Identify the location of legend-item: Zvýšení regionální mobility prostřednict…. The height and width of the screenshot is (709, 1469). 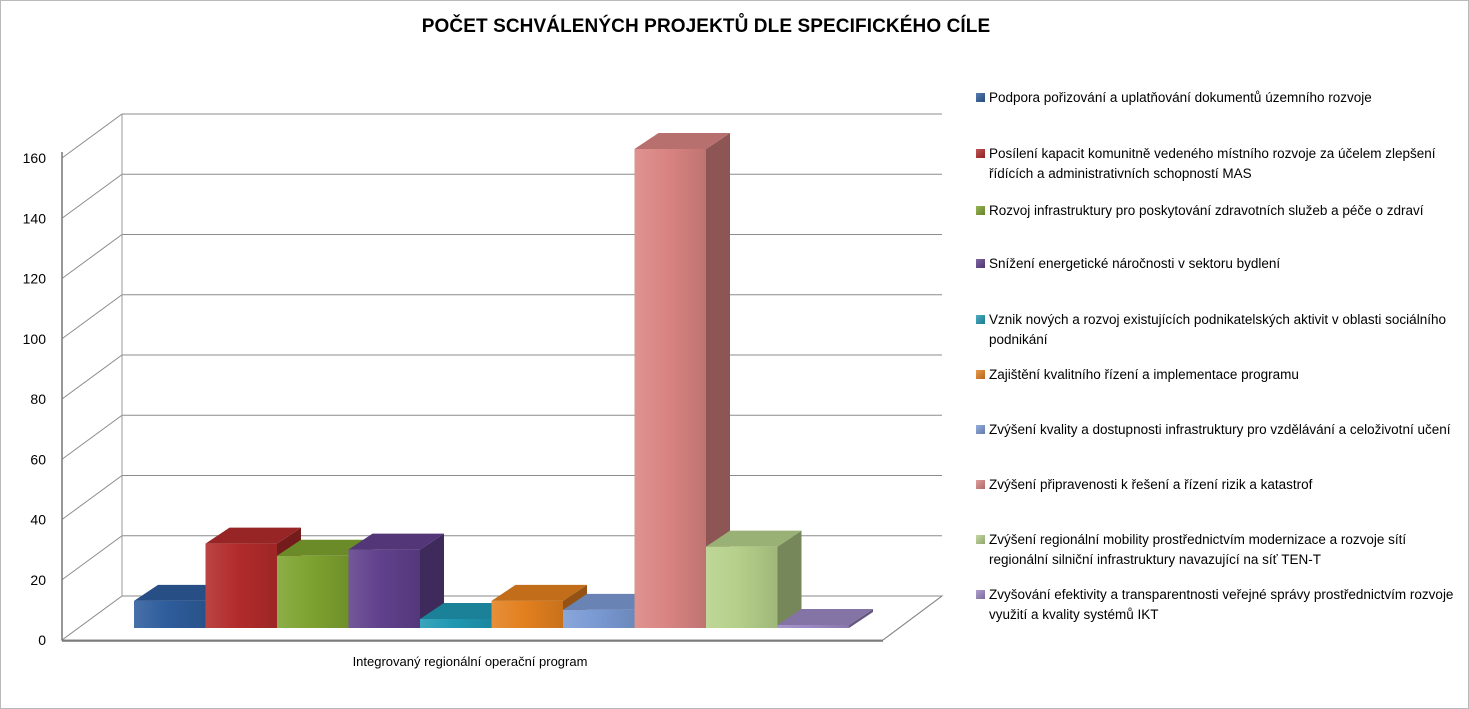
(1219, 550).